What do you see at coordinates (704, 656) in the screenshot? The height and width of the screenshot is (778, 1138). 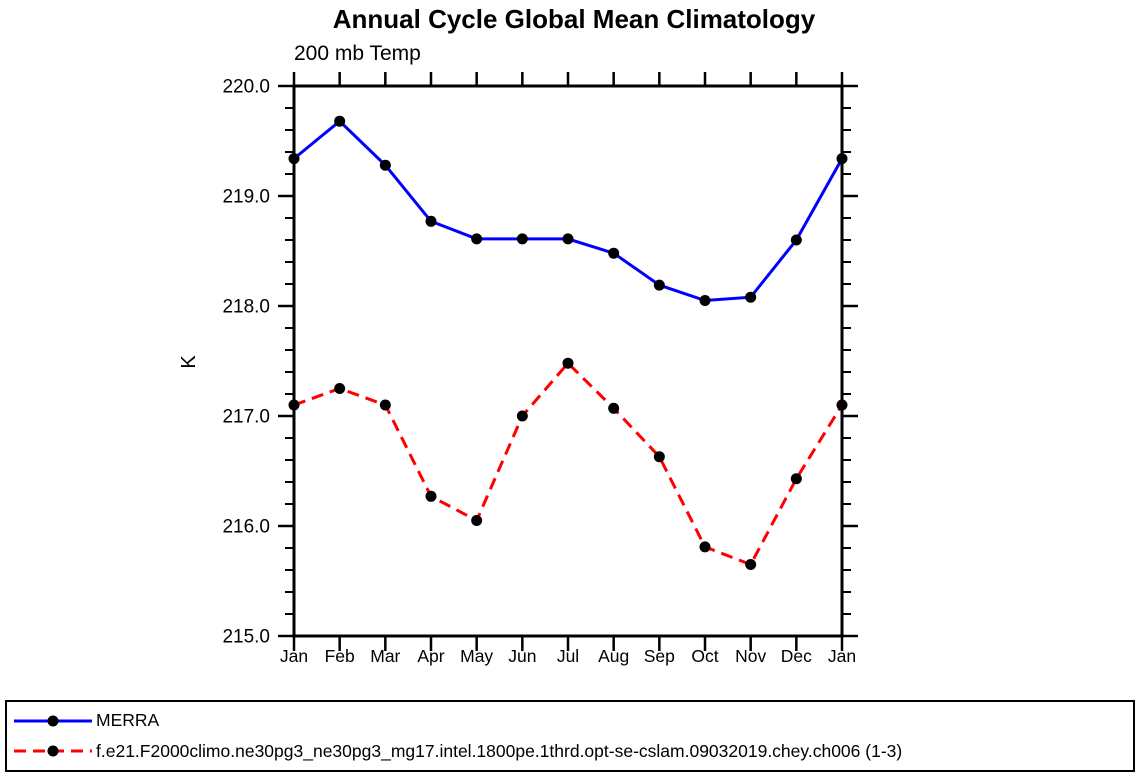 I see `x-tick-label: Oct` at bounding box center [704, 656].